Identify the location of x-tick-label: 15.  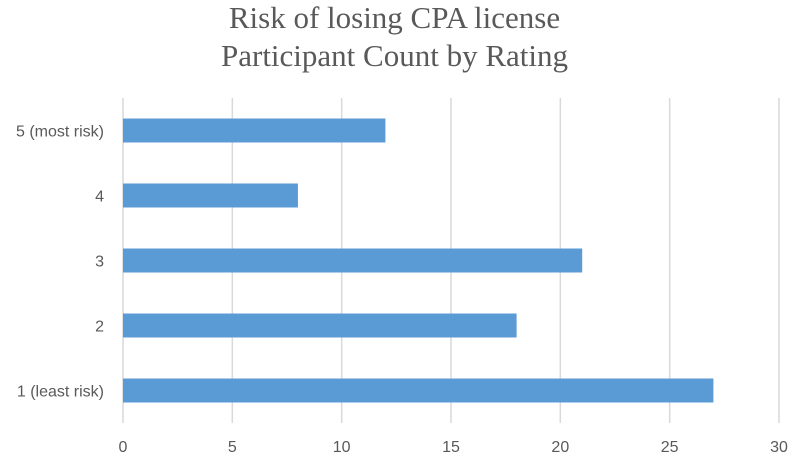
(451, 447).